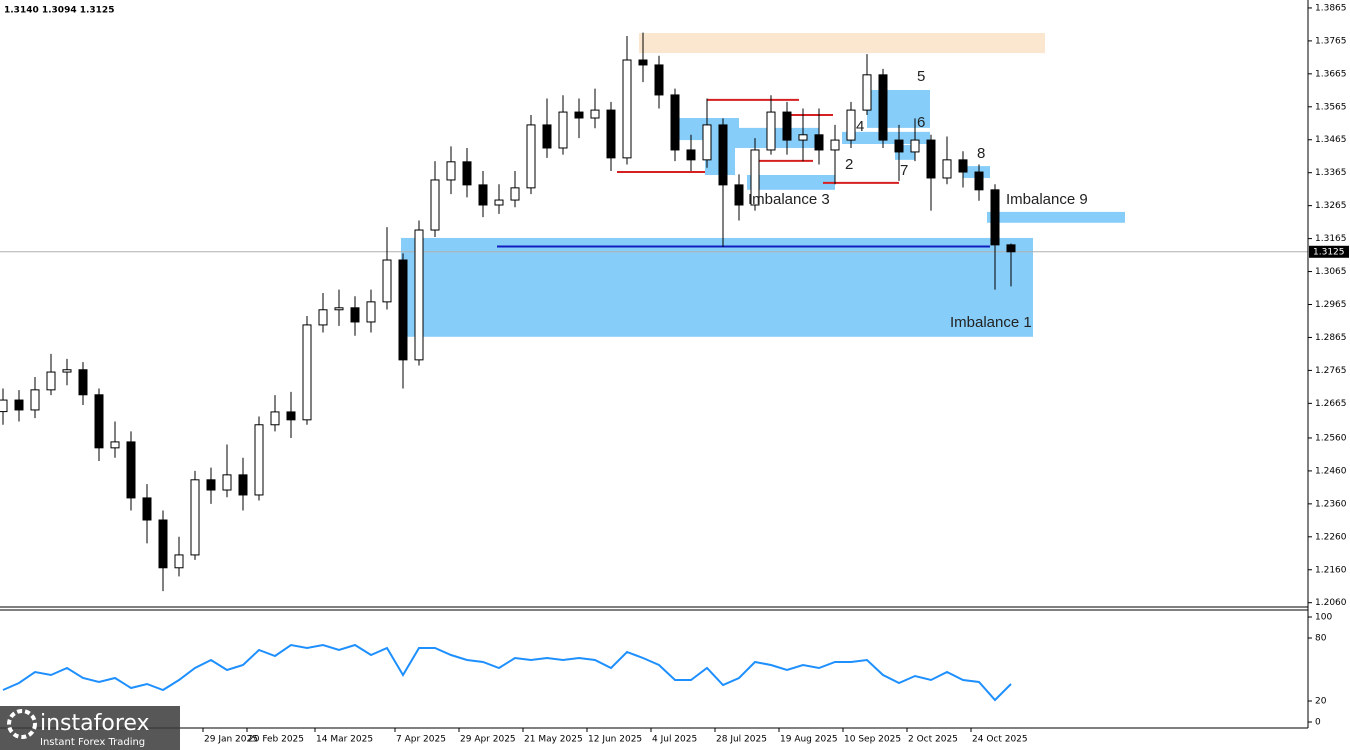  Describe the element at coordinates (1331, 471) in the screenshot. I see `y-tick-label: 1.2460` at that location.